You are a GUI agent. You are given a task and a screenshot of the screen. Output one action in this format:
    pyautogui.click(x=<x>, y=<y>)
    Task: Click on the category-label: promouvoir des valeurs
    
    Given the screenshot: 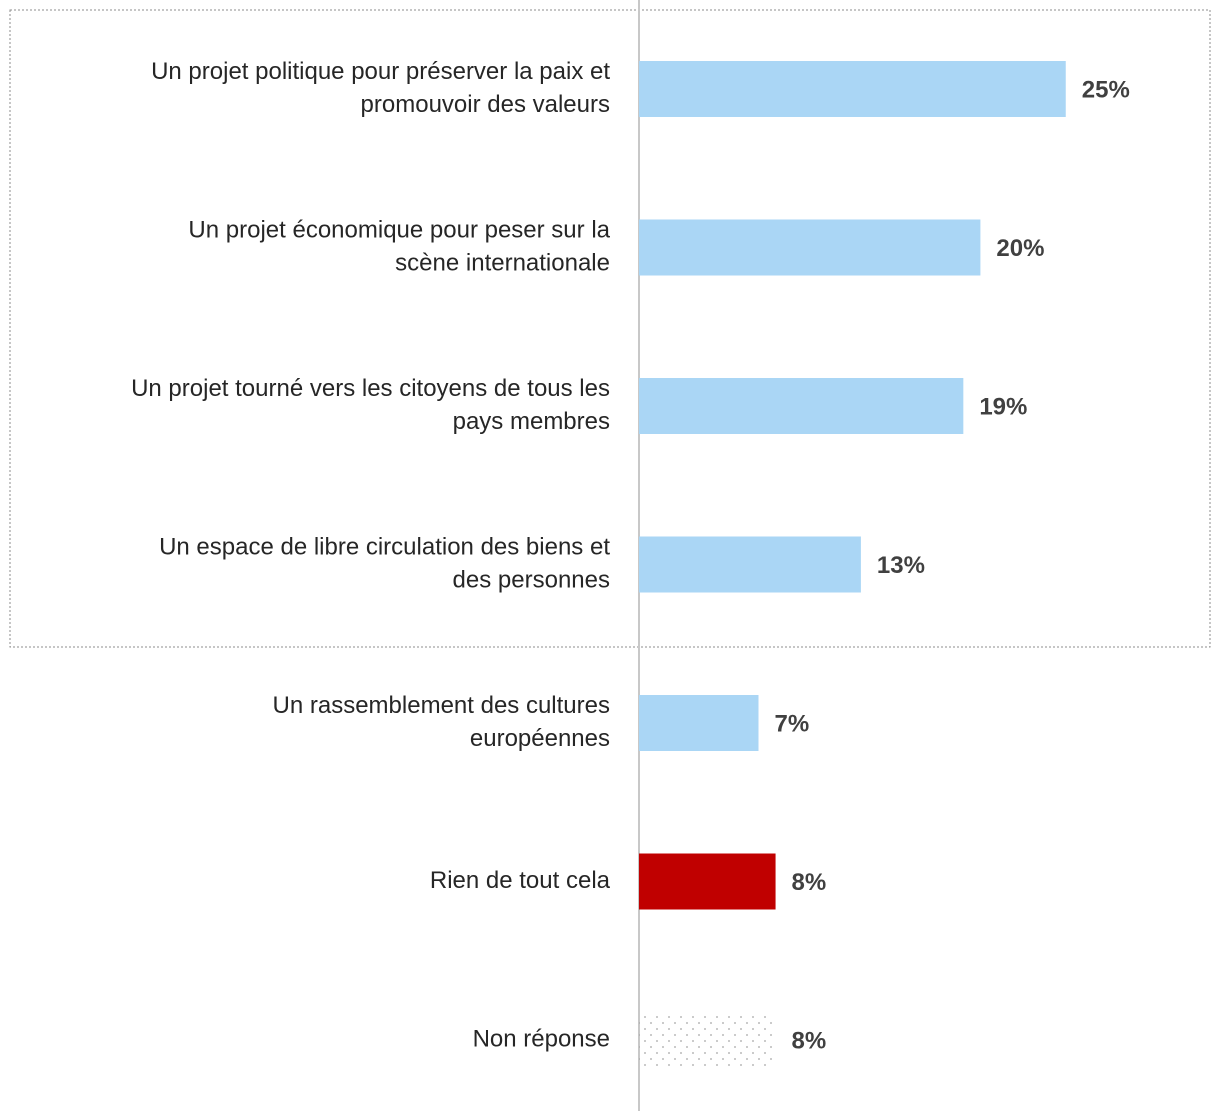 What is the action you would take?
    pyautogui.click(x=485, y=104)
    